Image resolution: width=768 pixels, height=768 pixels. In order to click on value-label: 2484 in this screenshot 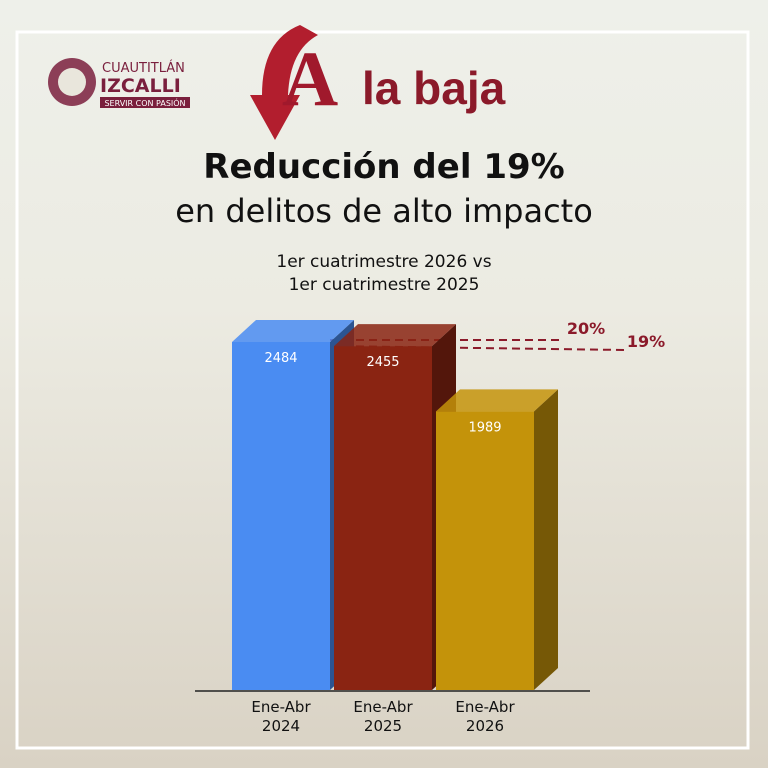, I will do `click(280, 358)`.